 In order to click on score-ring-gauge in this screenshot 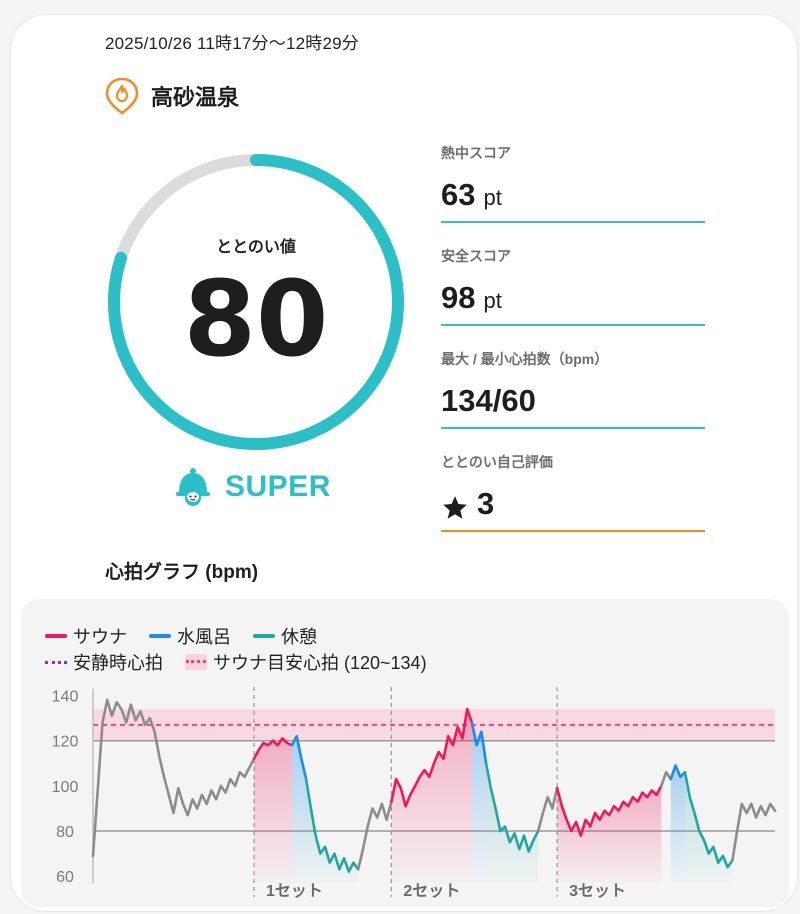, I will do `click(256, 302)`.